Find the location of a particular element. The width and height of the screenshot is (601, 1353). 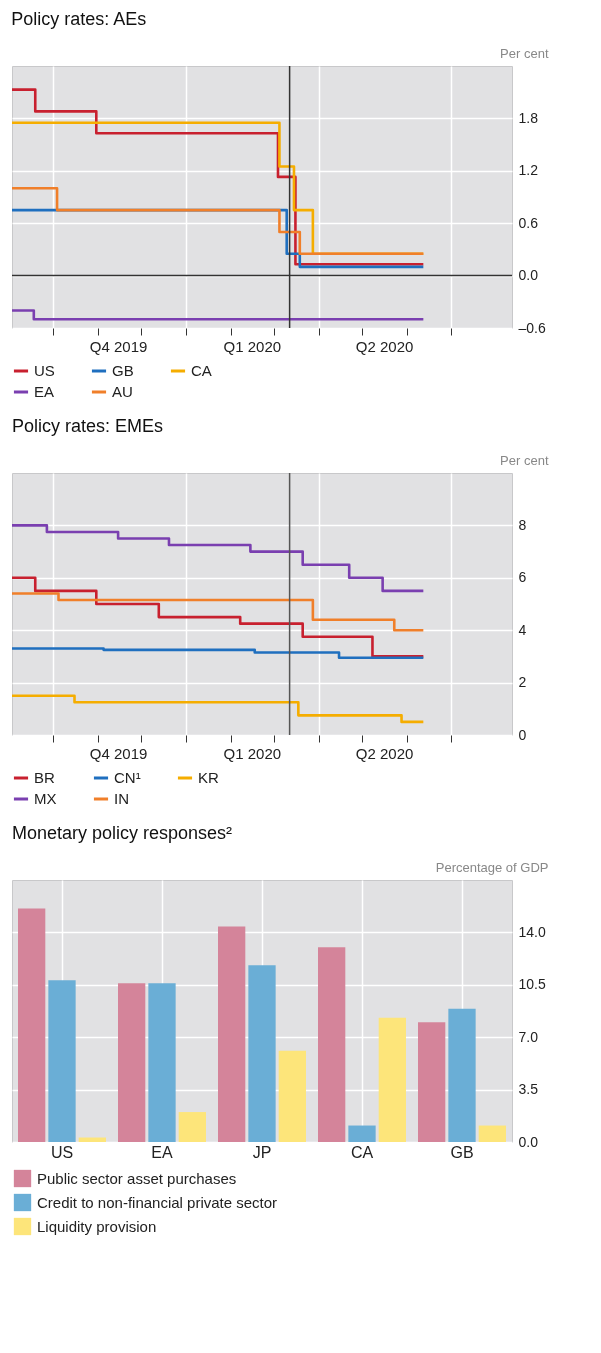

y-tick-label: 14.0 is located at coordinates (532, 931).